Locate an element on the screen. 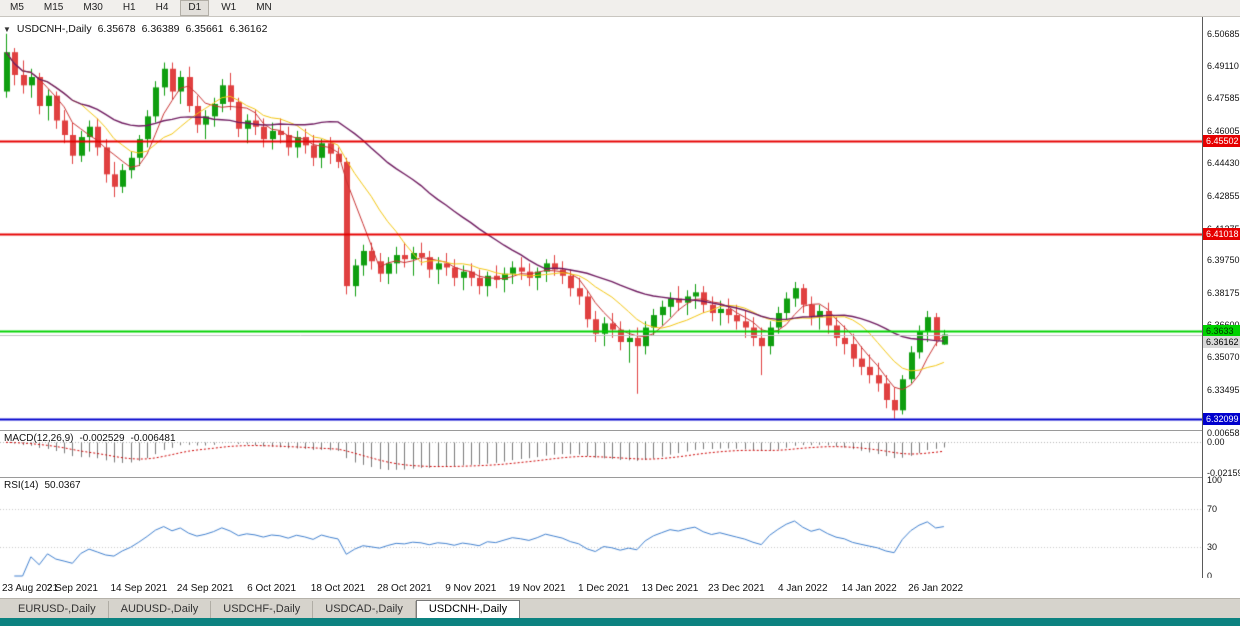  macd-axis-label: 0.00 is located at coordinates (1216, 442).